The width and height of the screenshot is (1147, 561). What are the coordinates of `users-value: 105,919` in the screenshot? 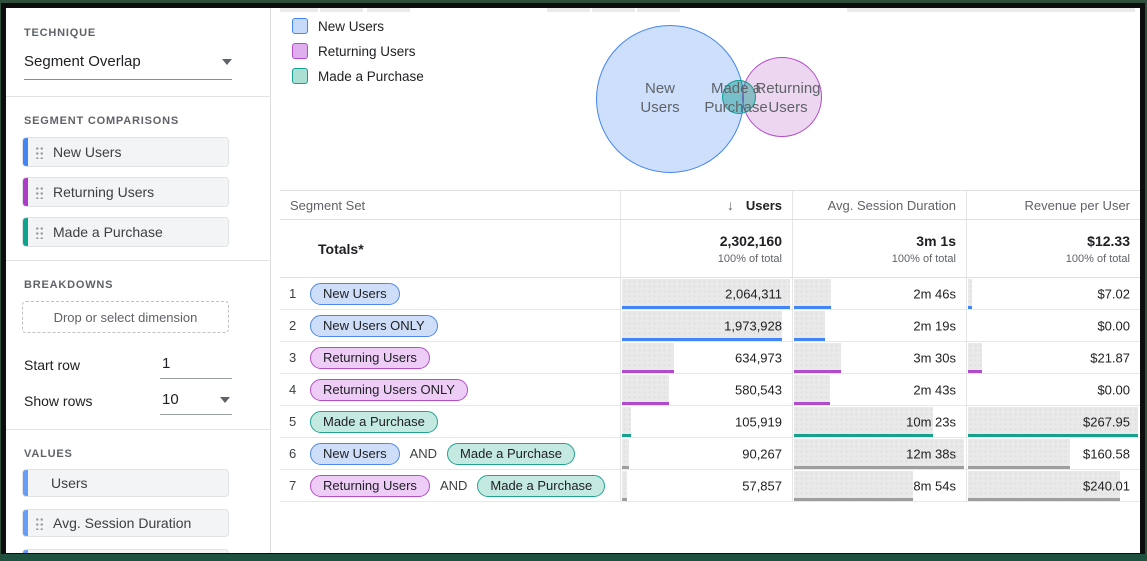 It's located at (758, 421).